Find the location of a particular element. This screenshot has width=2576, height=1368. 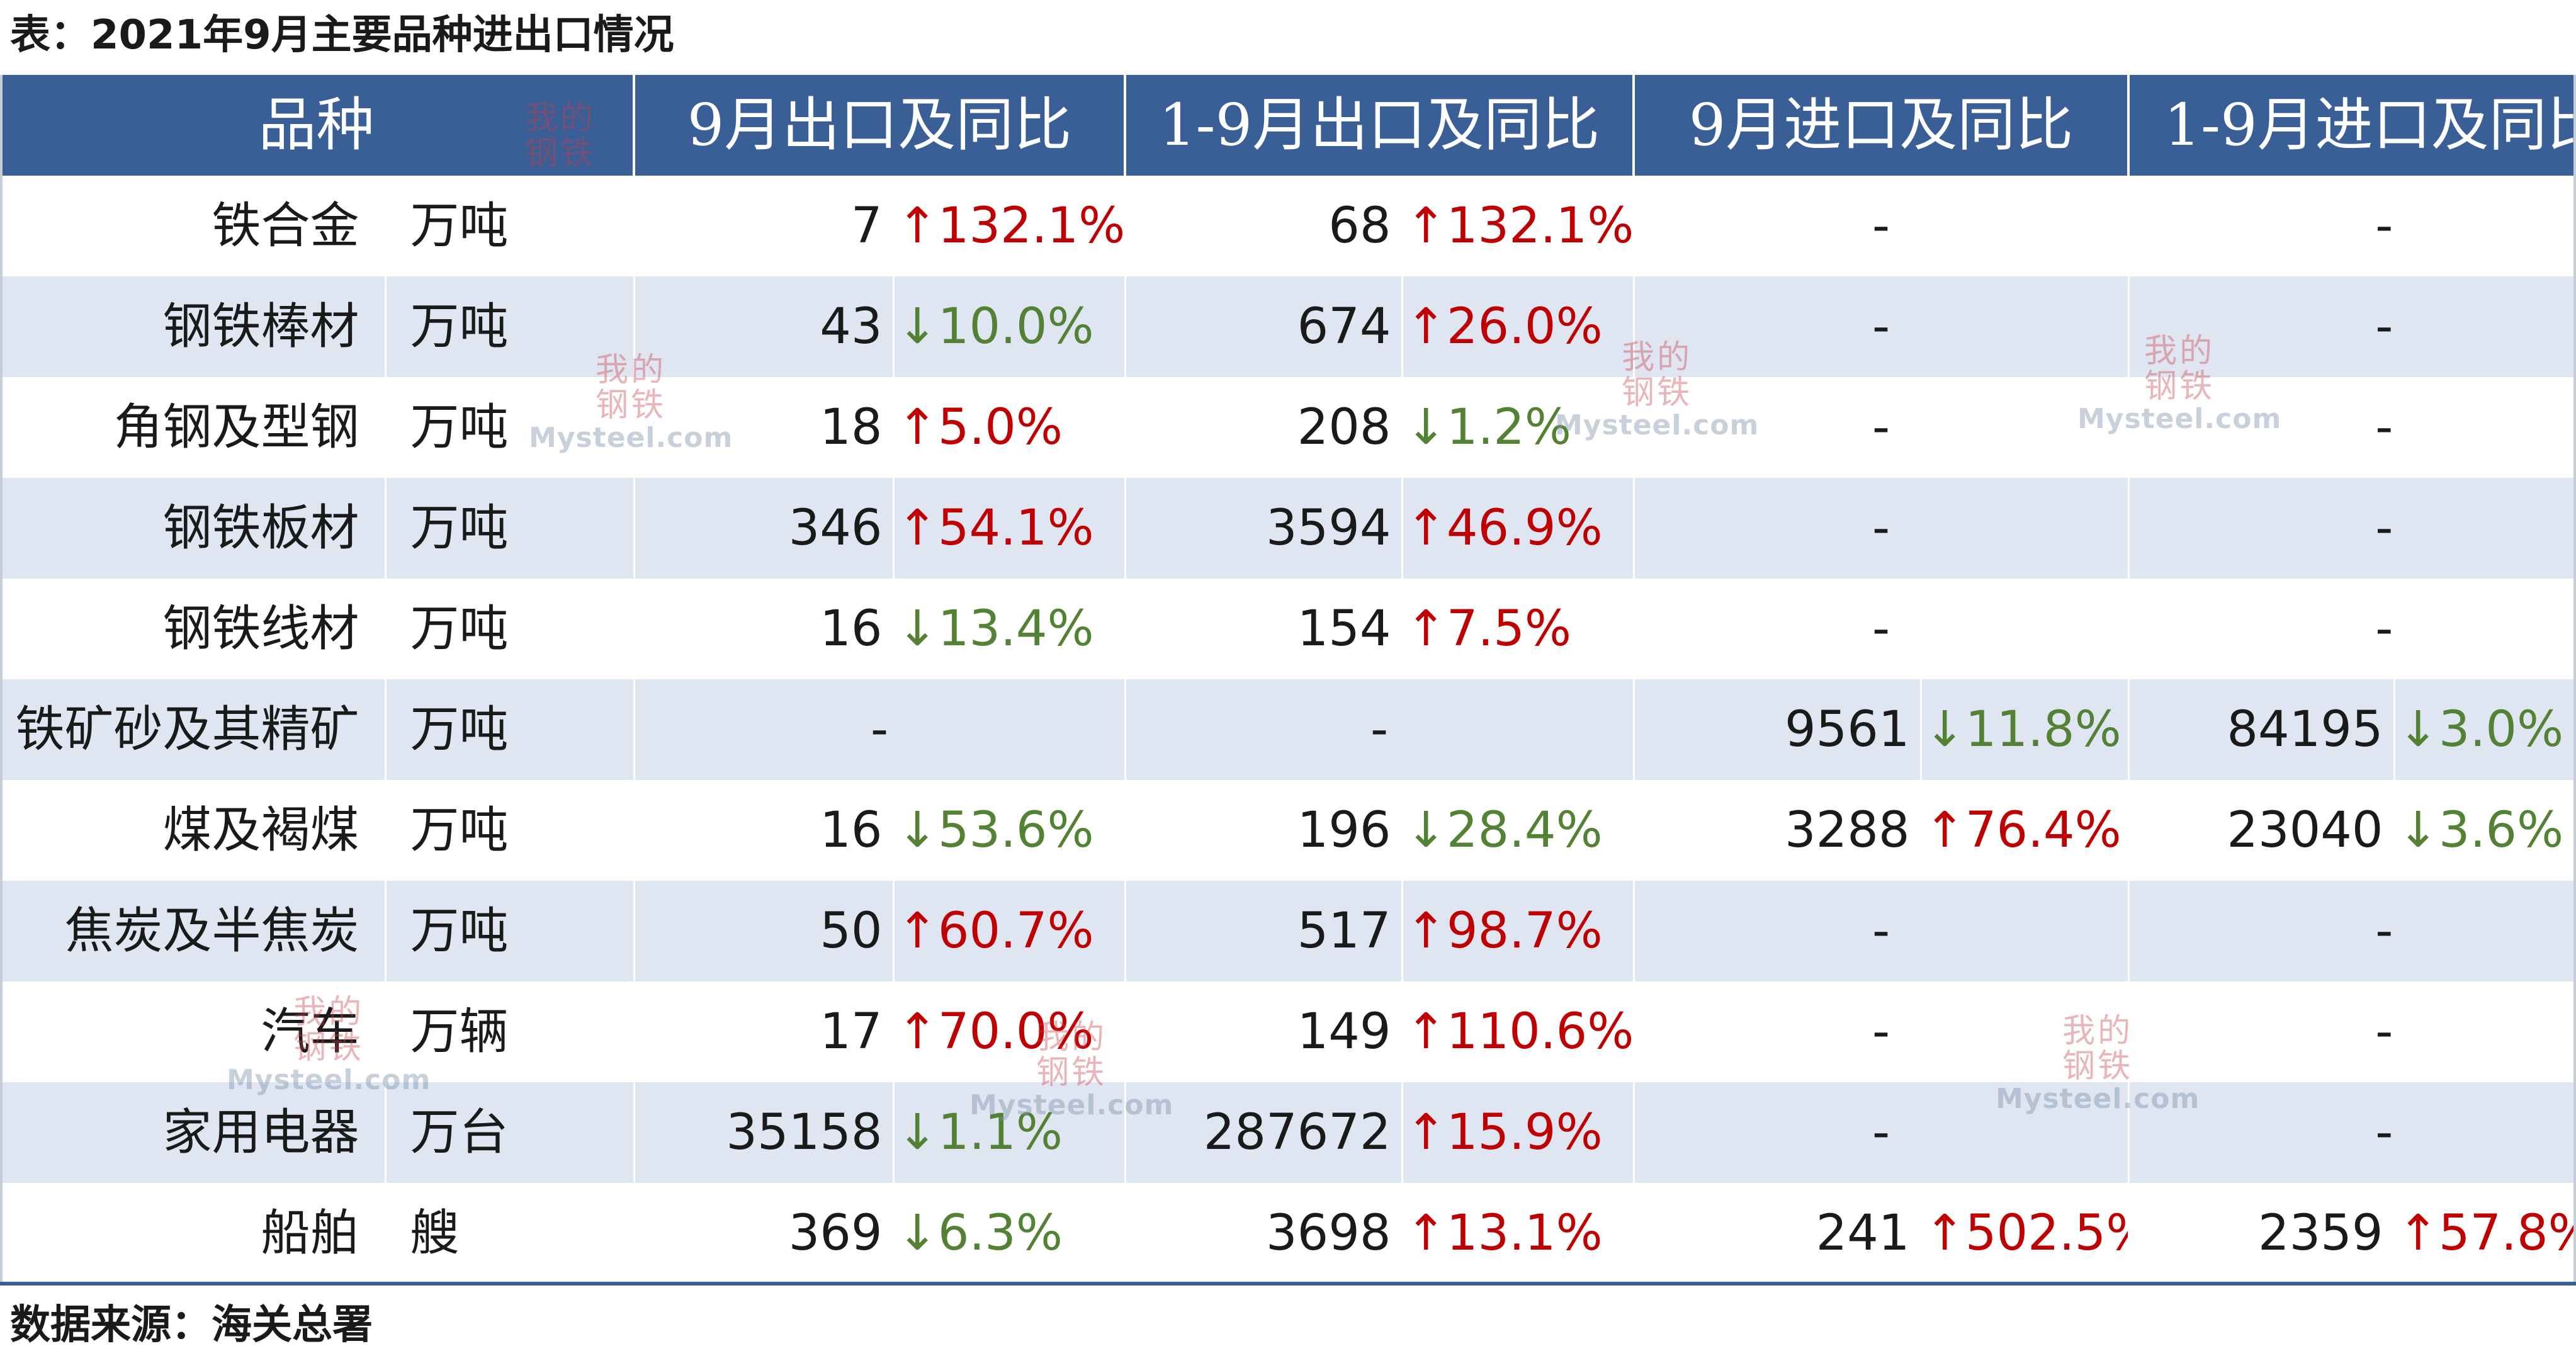

table-row: 铁矿砂及其精矿 万吨 - -9561 ↓11.8% 84195 ↓3.0% is located at coordinates (1288, 729).